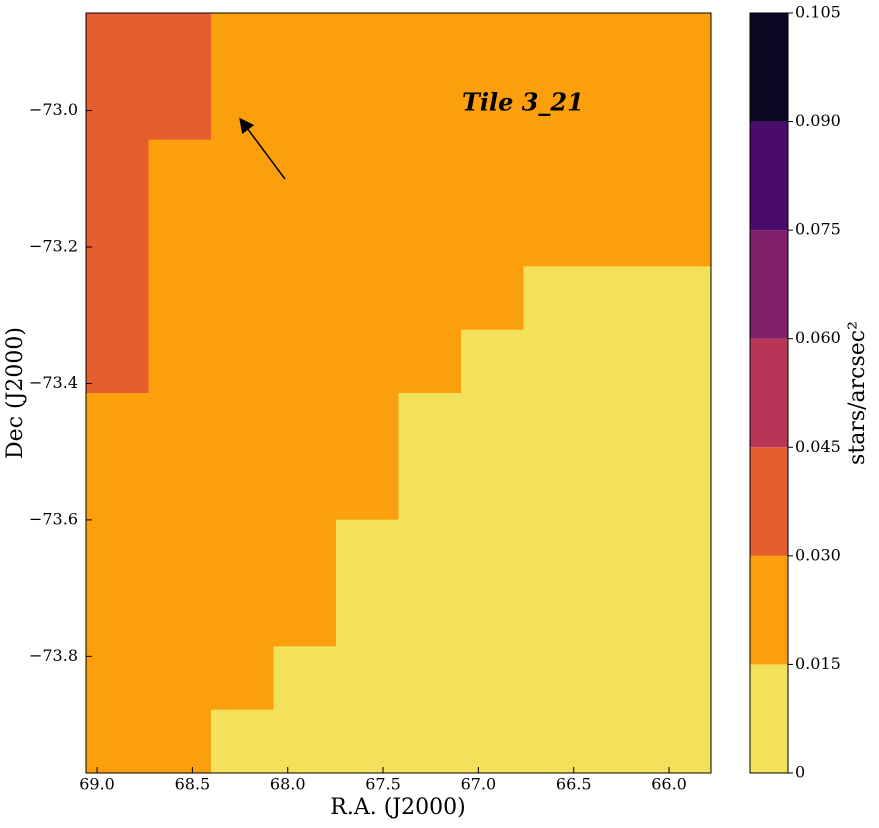  I want to click on annotation-arrow, so click(262, 148).